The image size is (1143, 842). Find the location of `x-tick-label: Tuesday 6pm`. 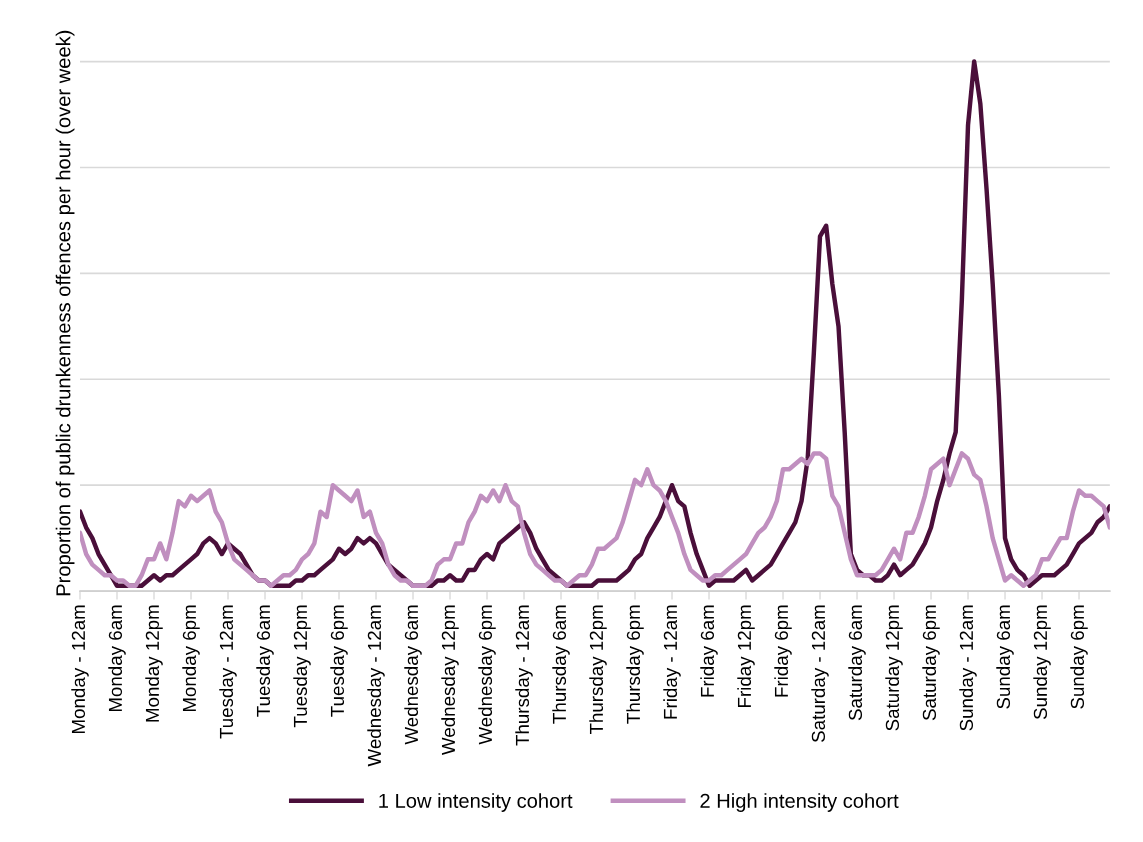

x-tick-label: Tuesday 6pm is located at coordinates (339, 661).